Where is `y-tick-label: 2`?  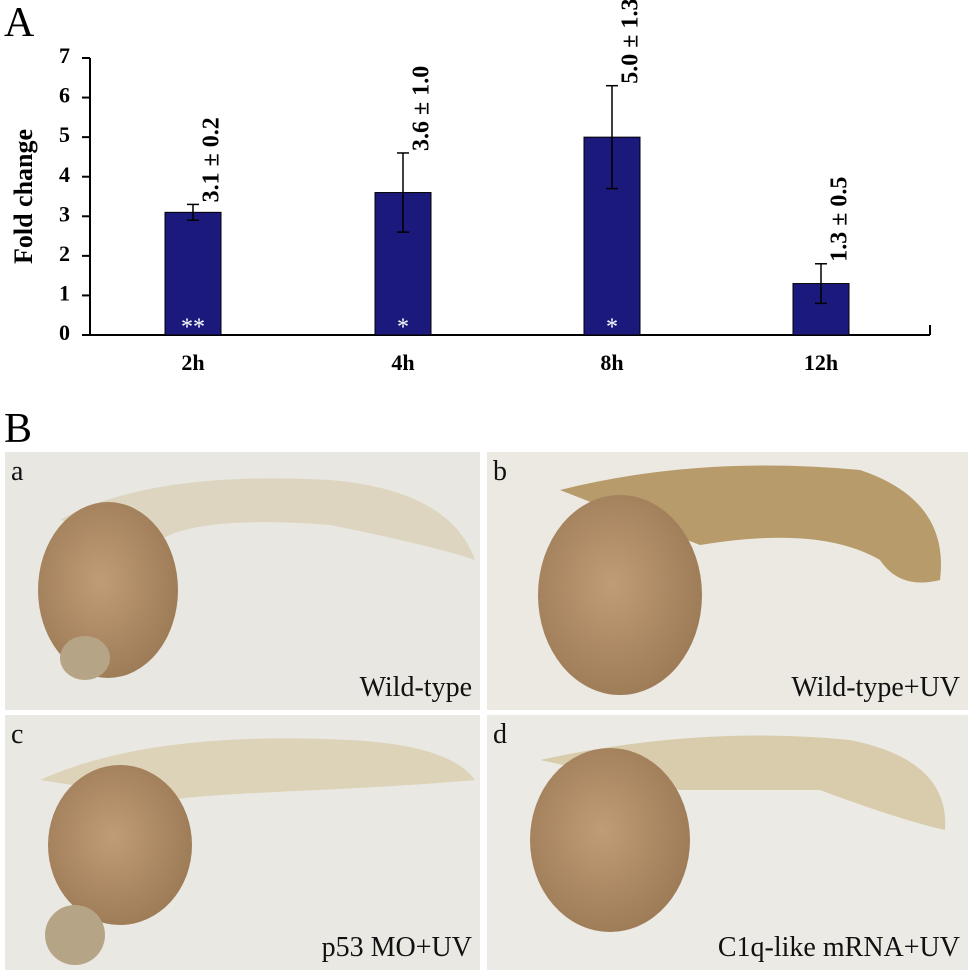
y-tick-label: 2 is located at coordinates (64, 253).